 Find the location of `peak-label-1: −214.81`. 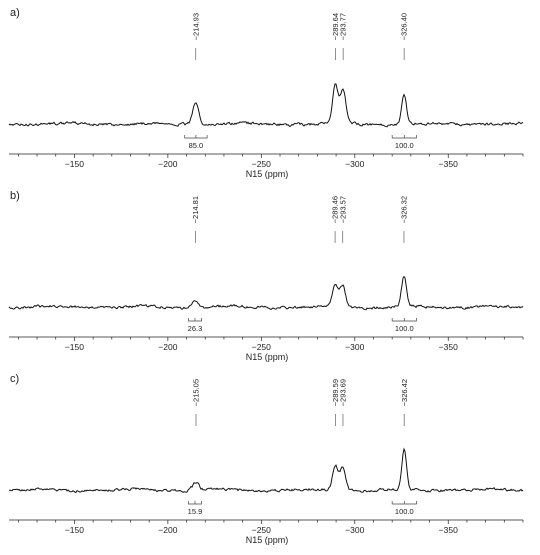

peak-label-1: −214.81 is located at coordinates (195, 219).